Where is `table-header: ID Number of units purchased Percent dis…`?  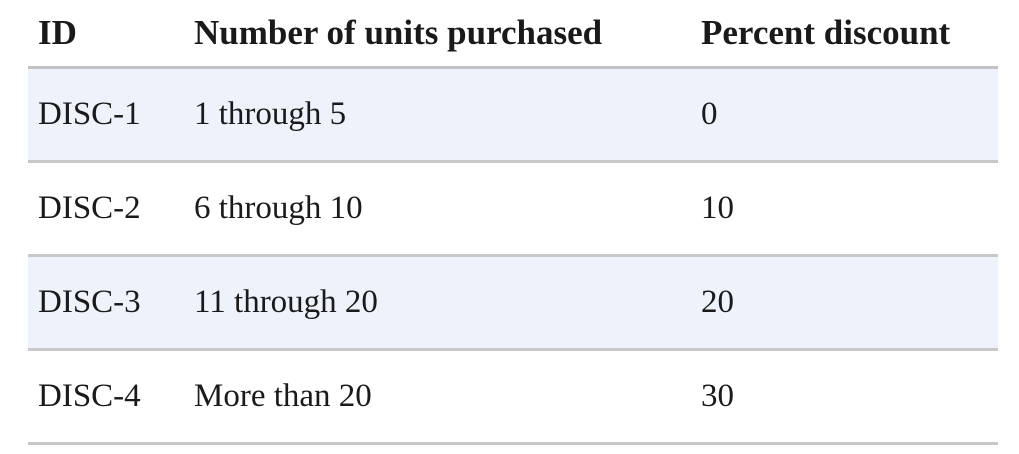 table-header: ID Number of units purchased Percent dis… is located at coordinates (513, 34).